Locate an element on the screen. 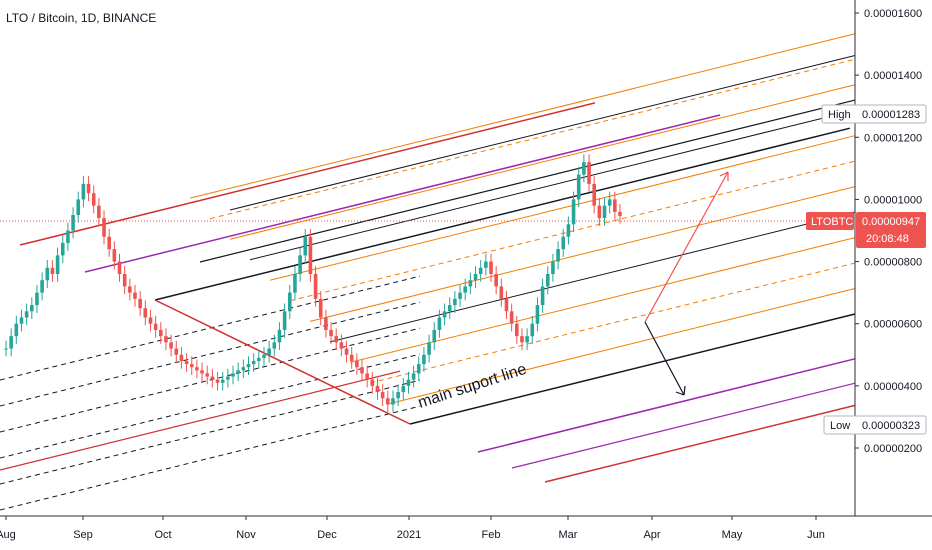  time-axis: Aug Sep Oct Nov Dec 2021 Feb Mar Apr May Jun is located at coordinates (412, 528).